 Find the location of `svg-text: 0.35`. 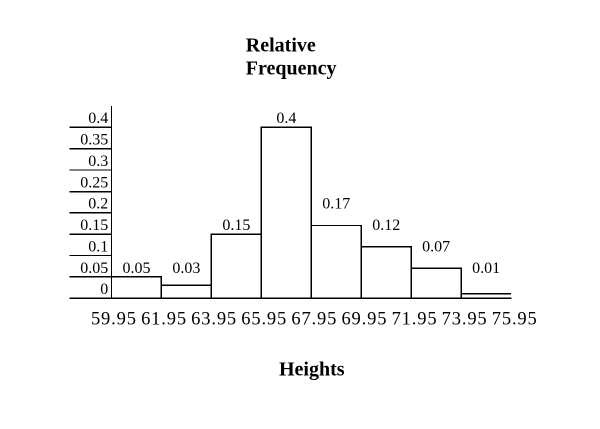

svg-text: 0.35 is located at coordinates (94, 140).